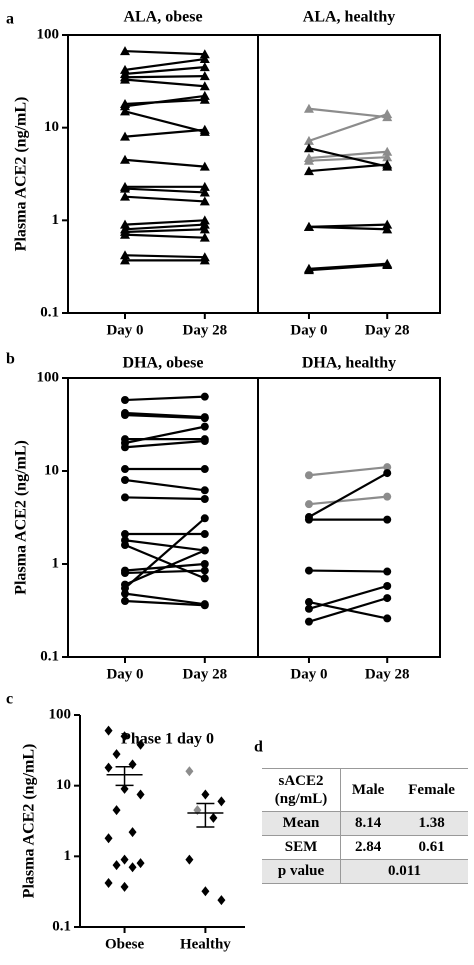 The width and height of the screenshot is (474, 965). What do you see at coordinates (60, 714) in the screenshot?
I see `y-tick-label: 100` at bounding box center [60, 714].